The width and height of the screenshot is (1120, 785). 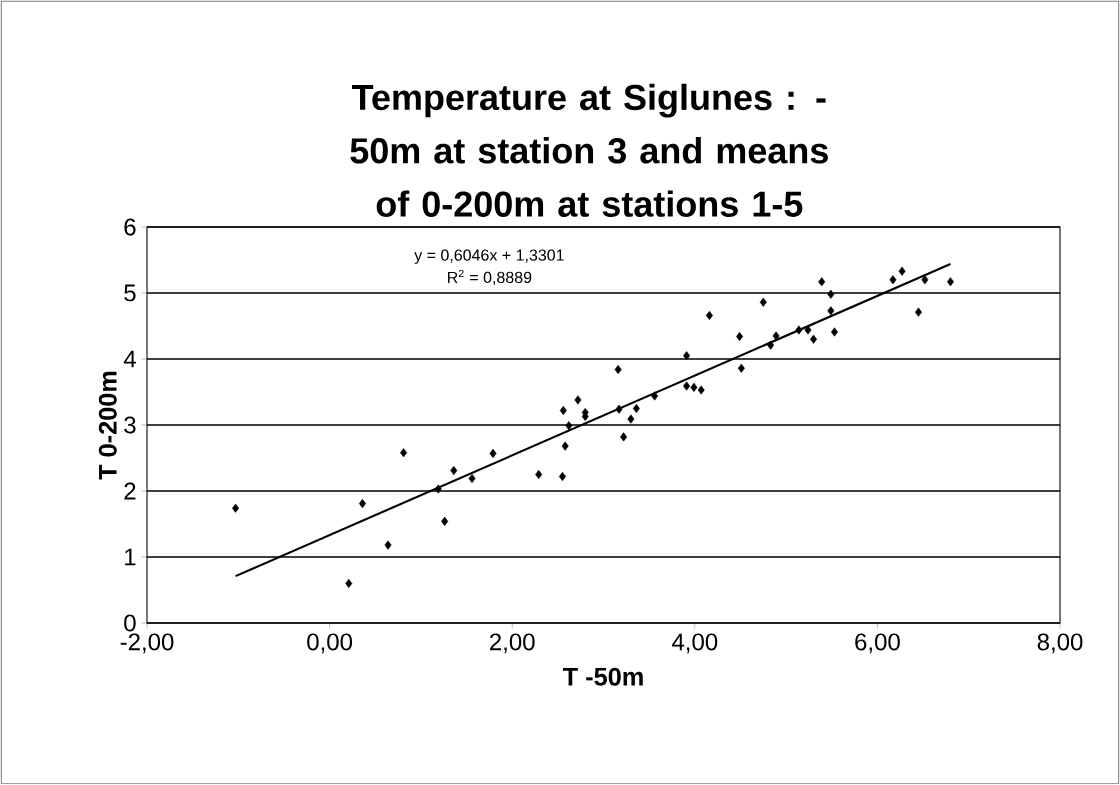 What do you see at coordinates (490, 277) in the screenshot?
I see `annotation: R$^{2}$ = 0,8889` at bounding box center [490, 277].